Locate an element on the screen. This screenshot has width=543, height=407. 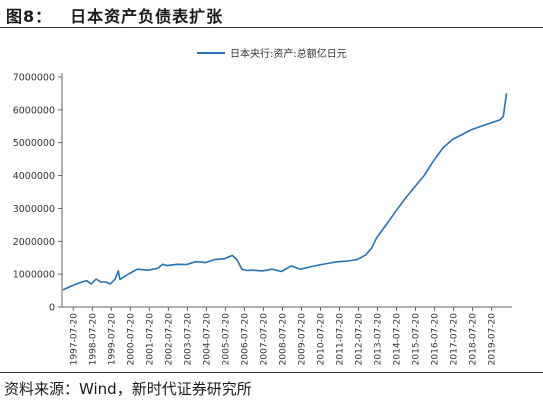
x-tick-label: 2016-07-20 is located at coordinates (436, 339).